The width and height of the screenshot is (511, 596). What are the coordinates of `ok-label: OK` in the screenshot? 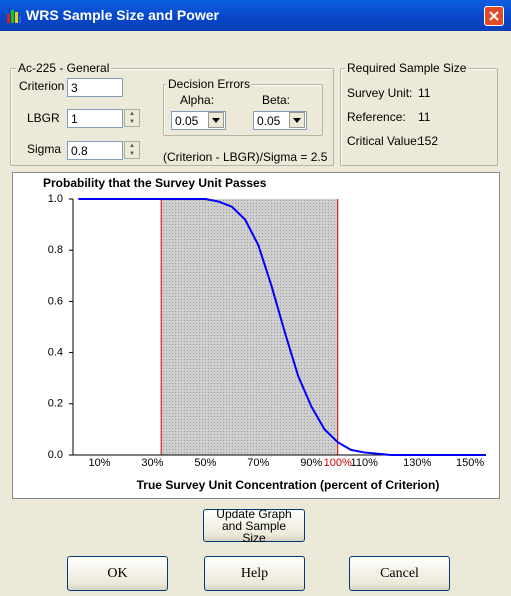 It's located at (117, 573).